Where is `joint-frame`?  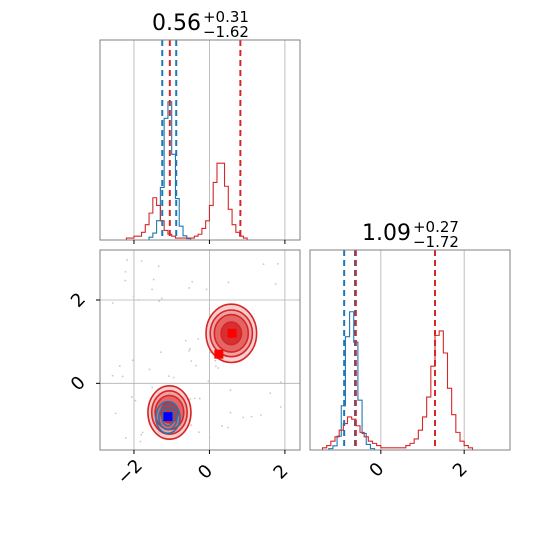
joint-frame is located at coordinates (200, 350).